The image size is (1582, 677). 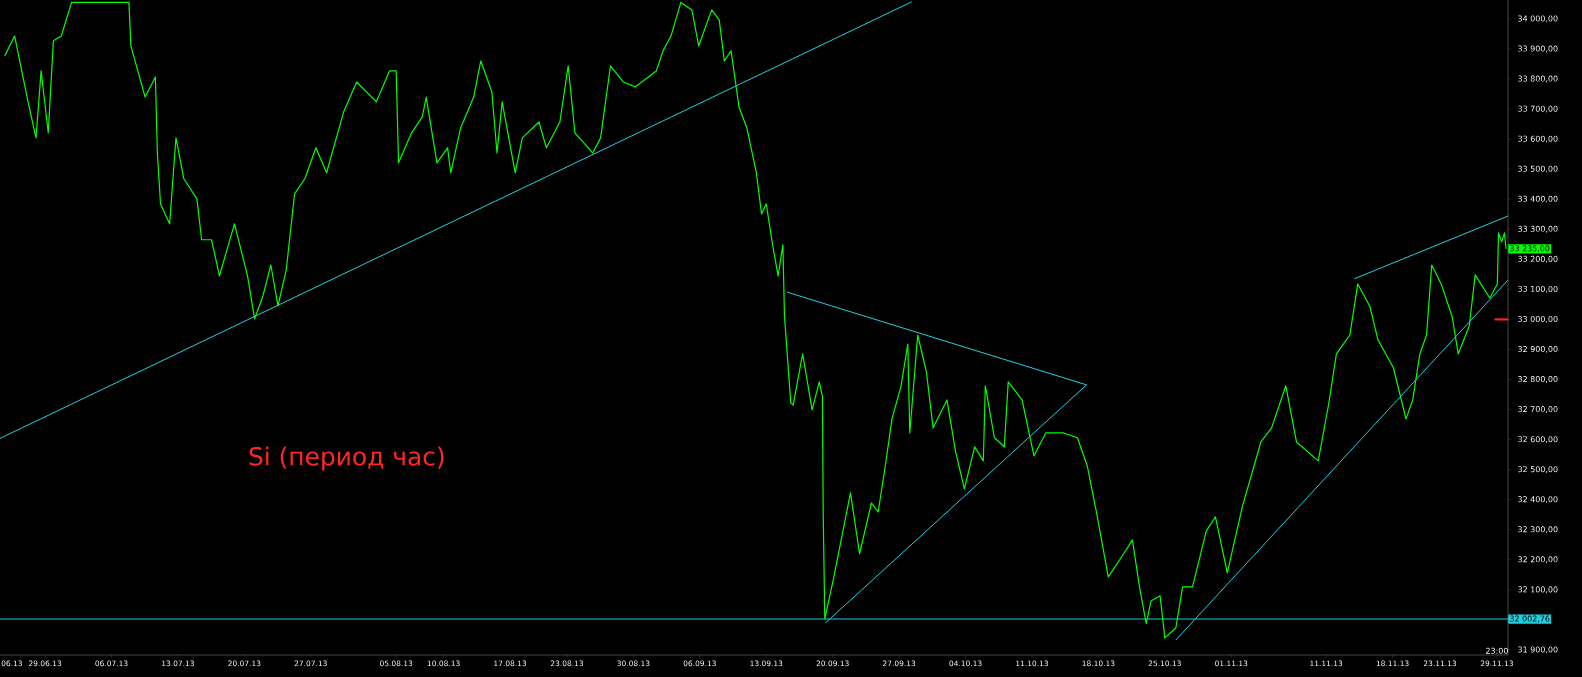 I want to click on text: Si (период час), so click(x=346, y=458).